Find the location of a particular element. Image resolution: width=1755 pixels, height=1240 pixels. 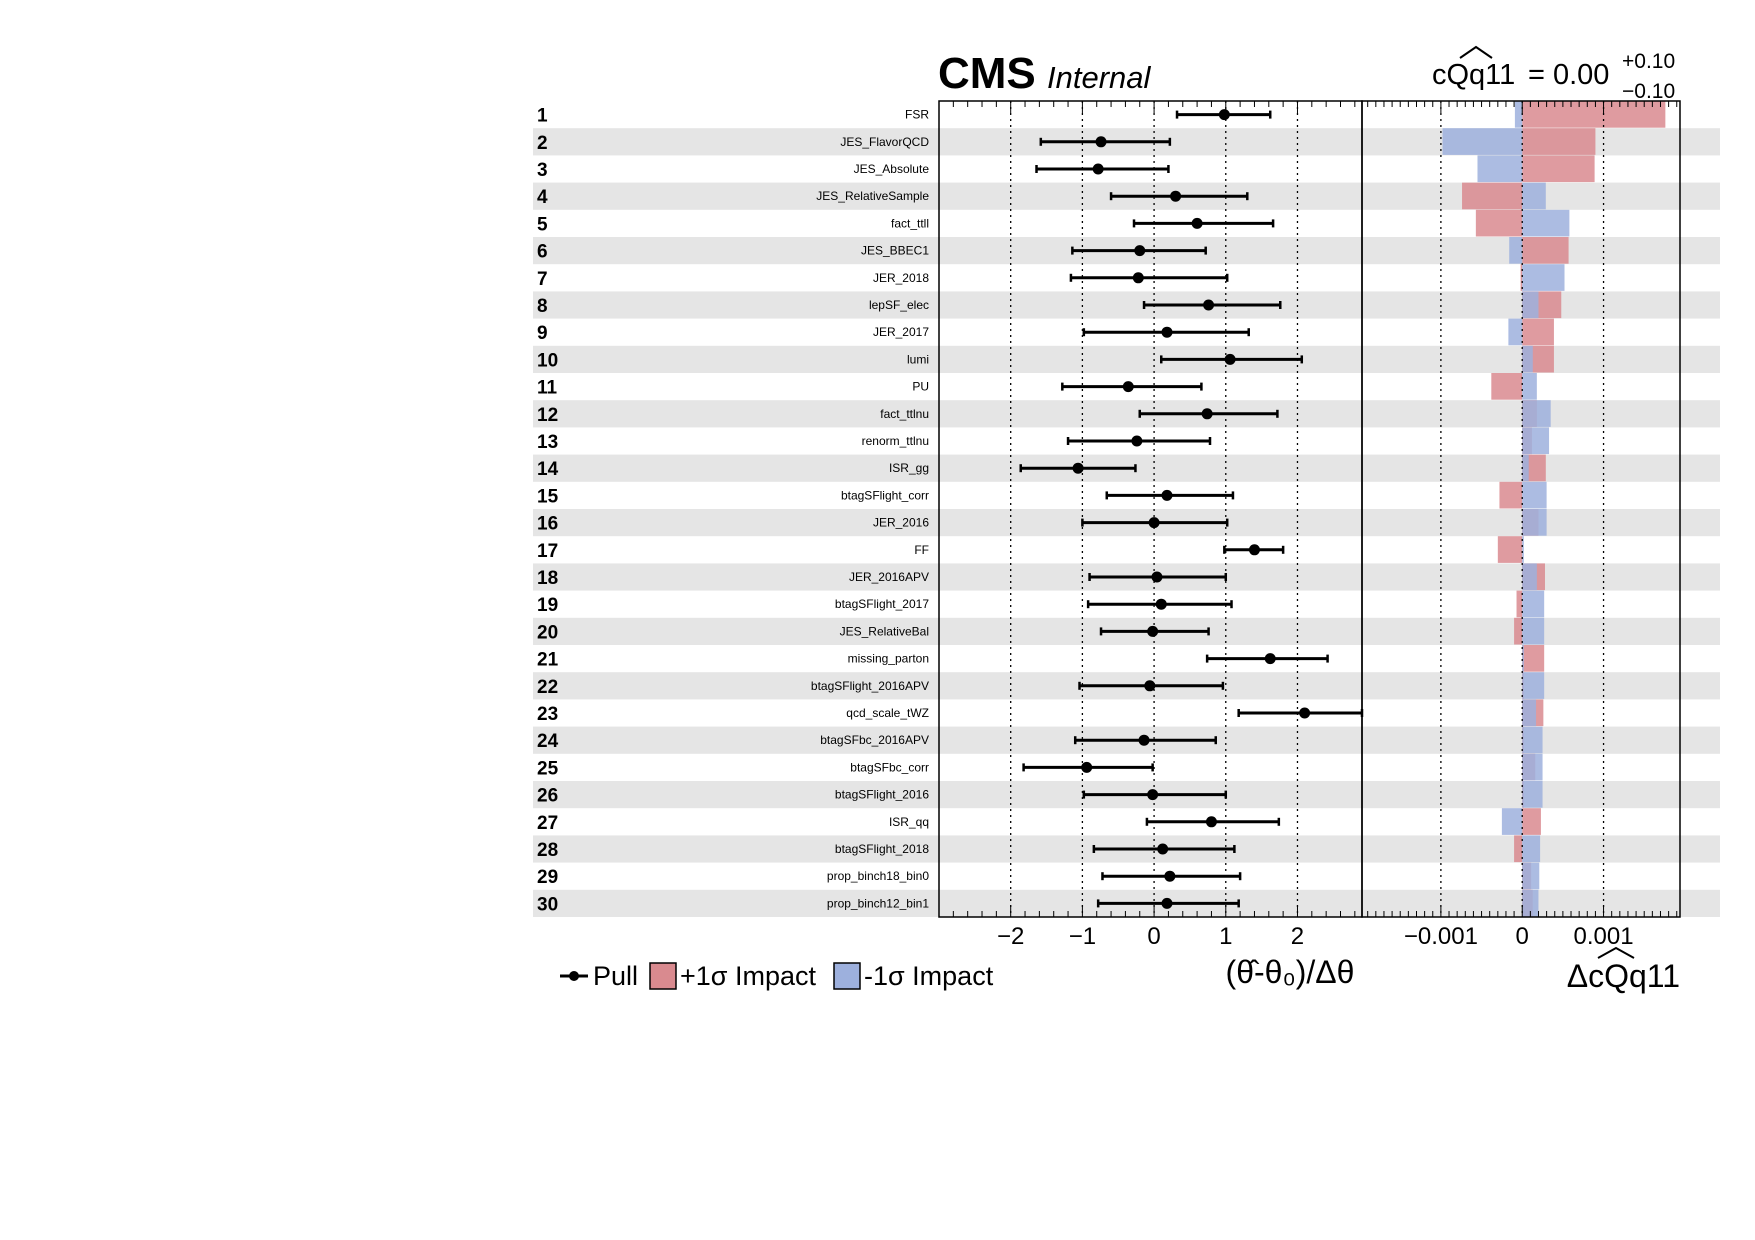

rank-label: 6 is located at coordinates (542, 252).